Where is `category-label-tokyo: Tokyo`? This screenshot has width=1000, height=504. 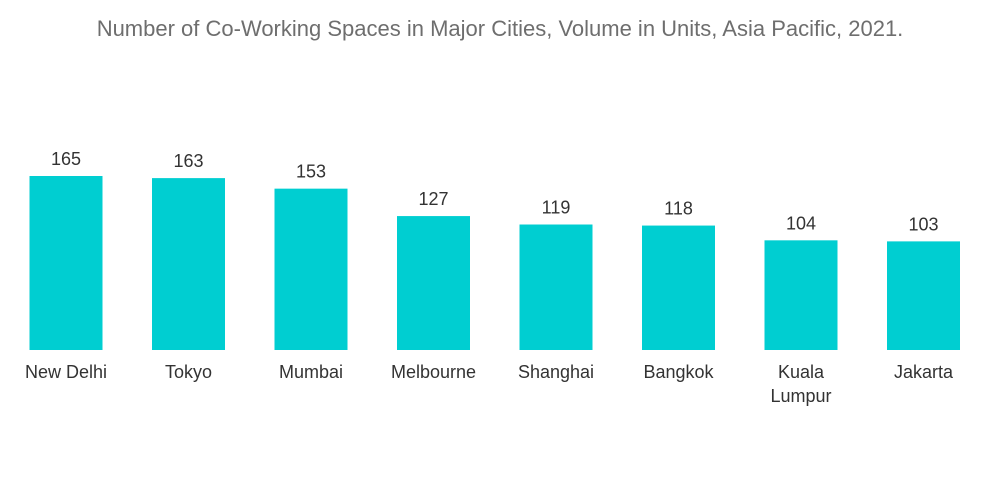 category-label-tokyo: Tokyo is located at coordinates (188, 372).